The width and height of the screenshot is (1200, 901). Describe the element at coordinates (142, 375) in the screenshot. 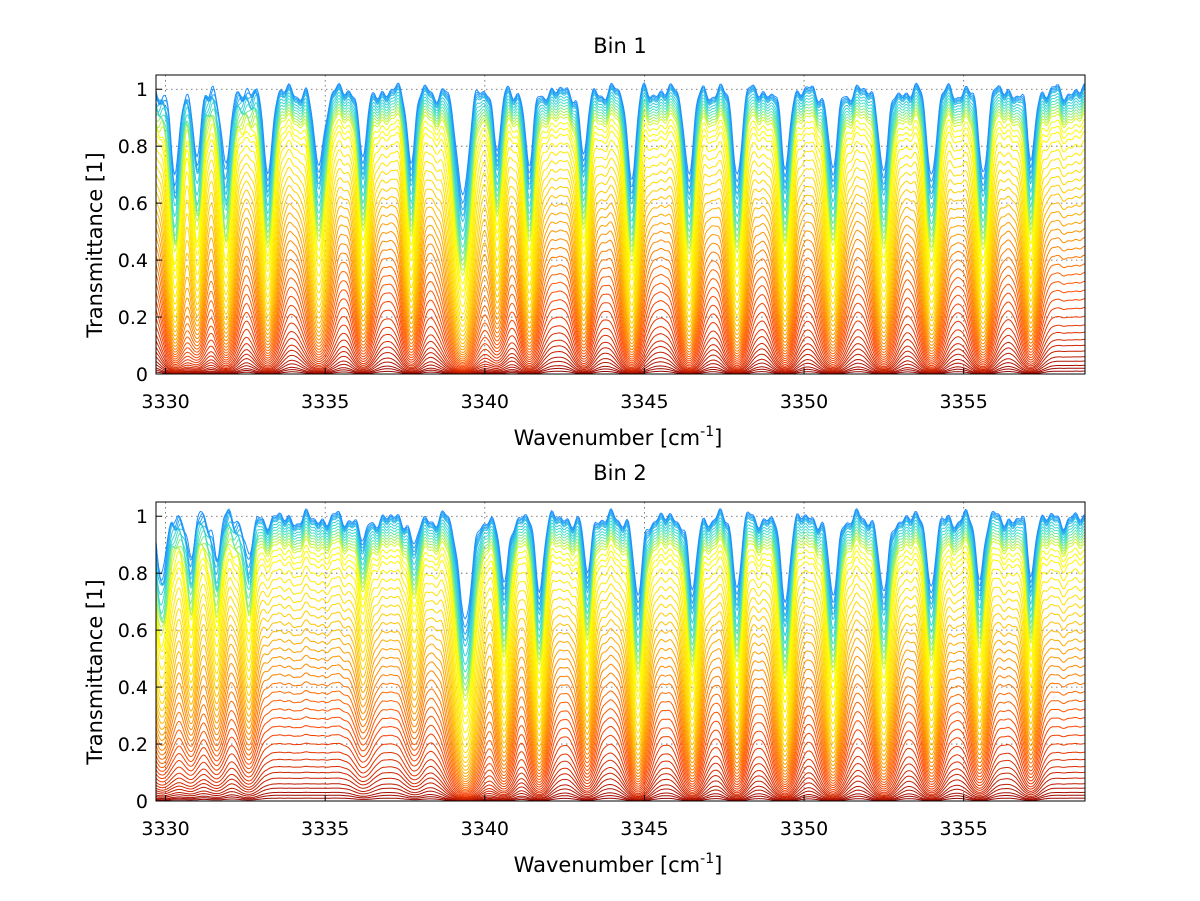

I see `y-tick-label: 0` at that location.